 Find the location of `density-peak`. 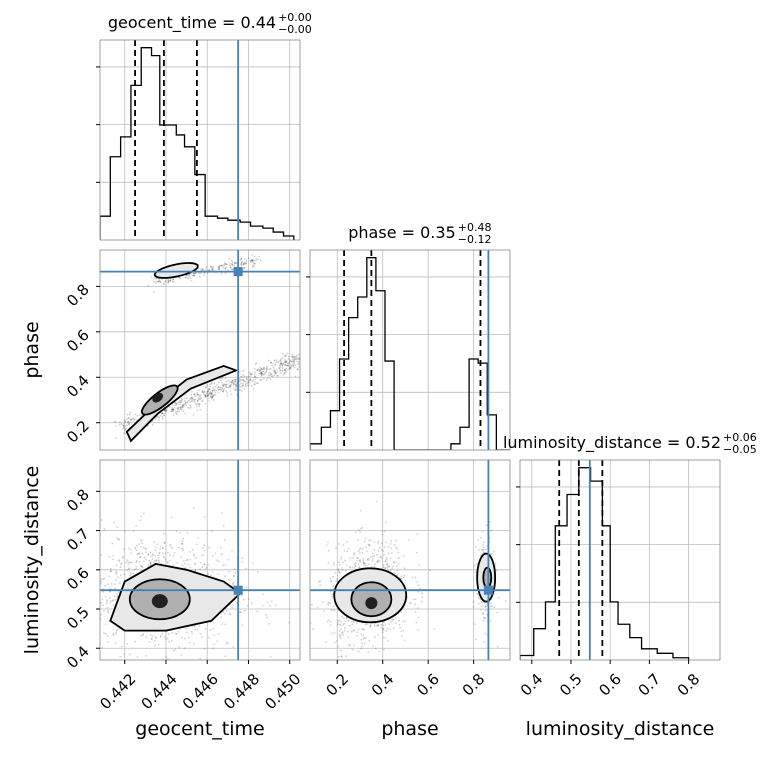

density-peak is located at coordinates (159, 601).